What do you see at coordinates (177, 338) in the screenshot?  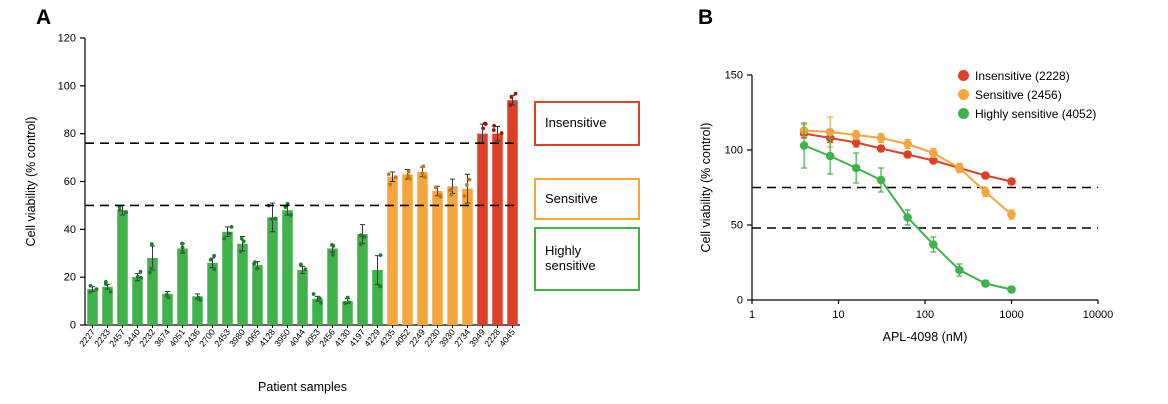 I see `x-tick-label: 4051` at bounding box center [177, 338].